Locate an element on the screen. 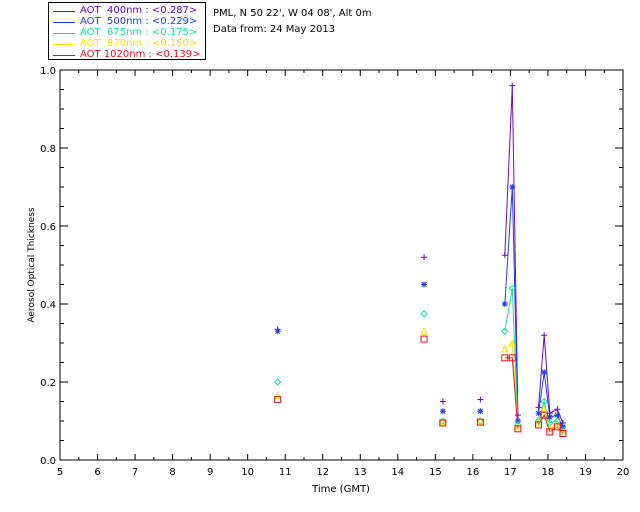  y-tick-label: 1.0 is located at coordinates (48, 71).